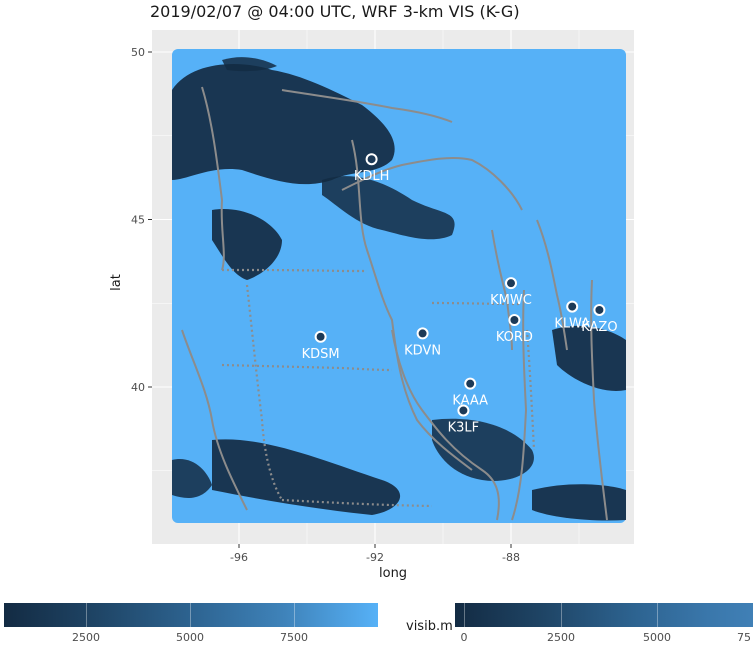 Image resolution: width=753 pixels, height=650 pixels. Describe the element at coordinates (477, 303) in the screenshot. I see `state-border-il-wi` at that location.